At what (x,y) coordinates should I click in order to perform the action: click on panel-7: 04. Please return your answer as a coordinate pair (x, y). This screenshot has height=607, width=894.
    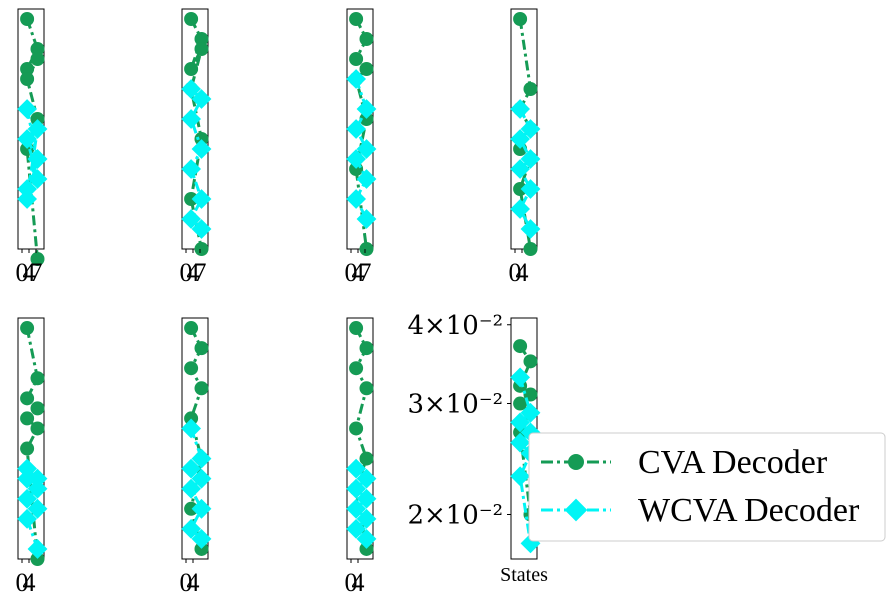
    Looking at the image, I should click on (361, 457).